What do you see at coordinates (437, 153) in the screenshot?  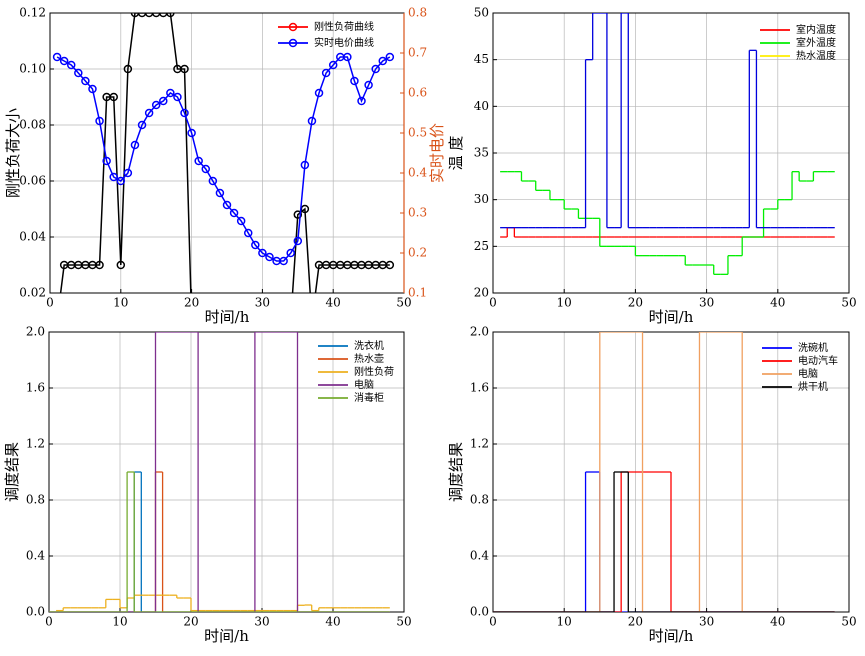 I see `y2-axis-label: 实时电价` at bounding box center [437, 153].